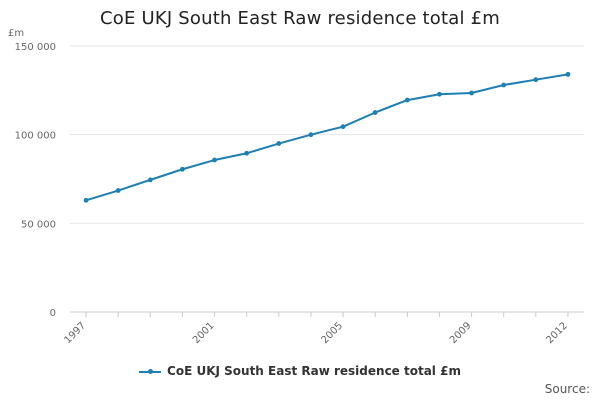  Describe the element at coordinates (214, 160) in the screenshot. I see `data-point-2001` at that location.